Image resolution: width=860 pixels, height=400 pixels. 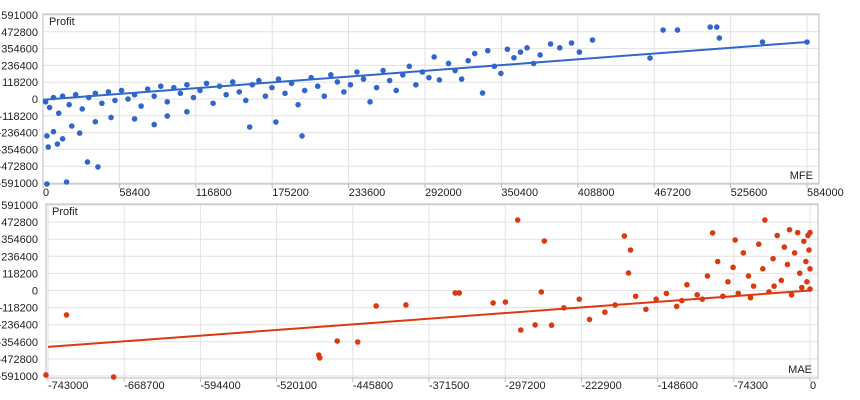 I want to click on x-tick-label: -371500, so click(x=449, y=386).